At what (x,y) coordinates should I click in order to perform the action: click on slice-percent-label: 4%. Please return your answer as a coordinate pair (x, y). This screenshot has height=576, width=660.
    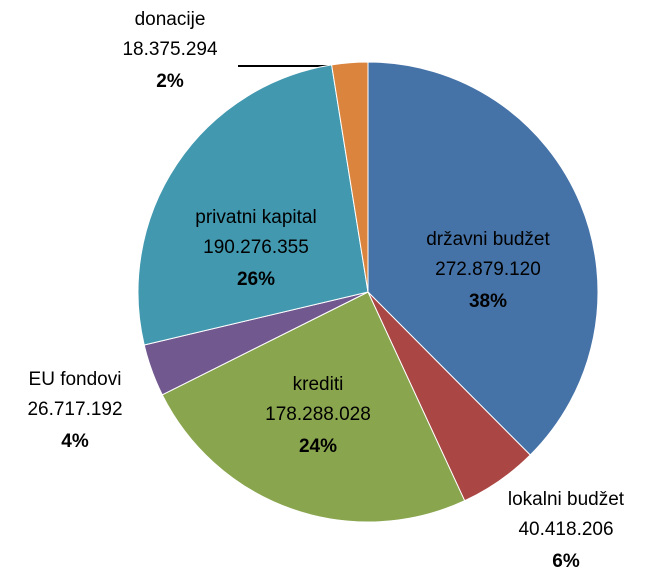
    Looking at the image, I should click on (75, 441).